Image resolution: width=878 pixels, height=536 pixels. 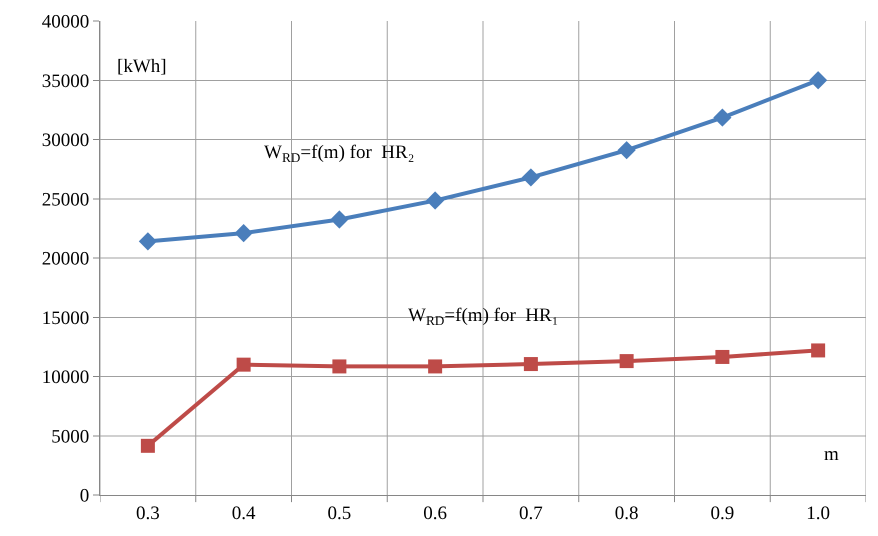 What do you see at coordinates (435, 513) in the screenshot?
I see `x-tick-label: 0.6` at bounding box center [435, 513].